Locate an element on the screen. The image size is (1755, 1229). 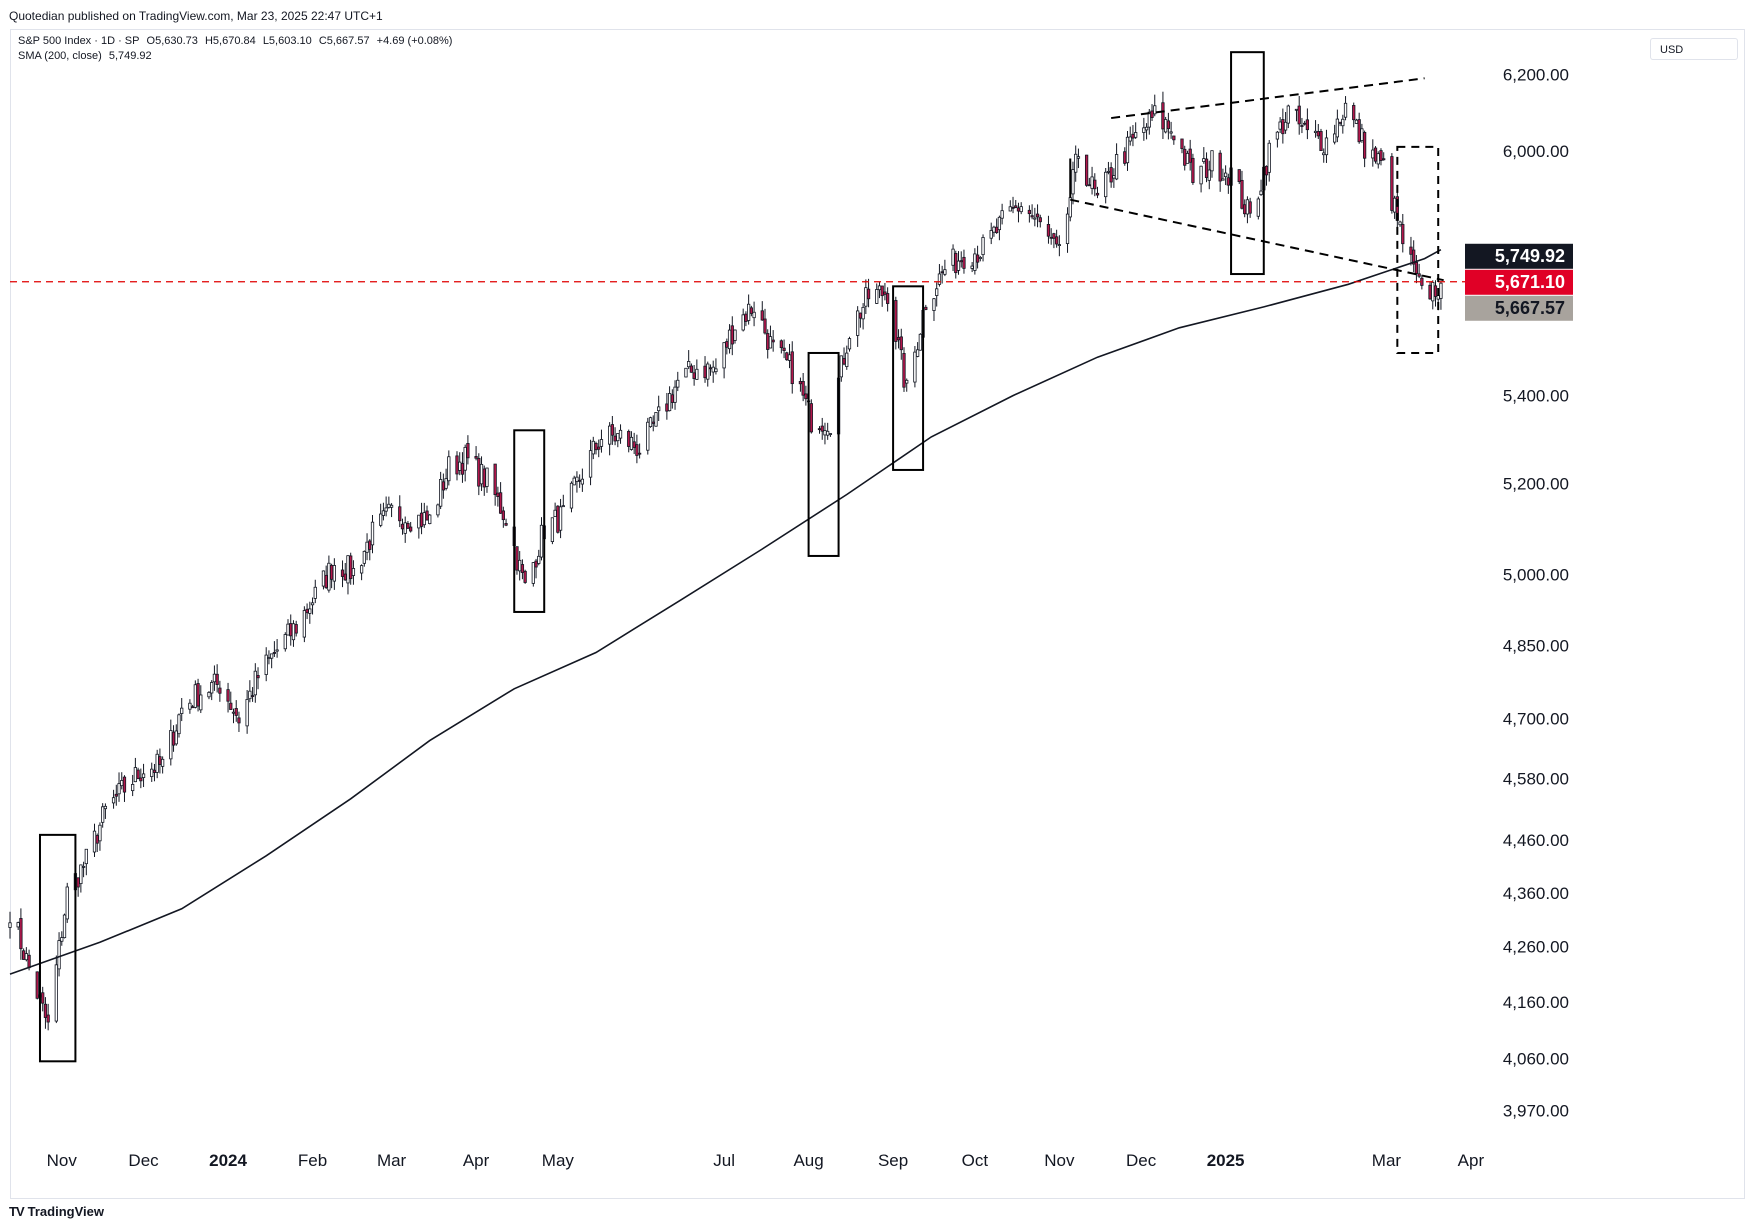
y-tick-label: 6,200.00 is located at coordinates (1536, 75).